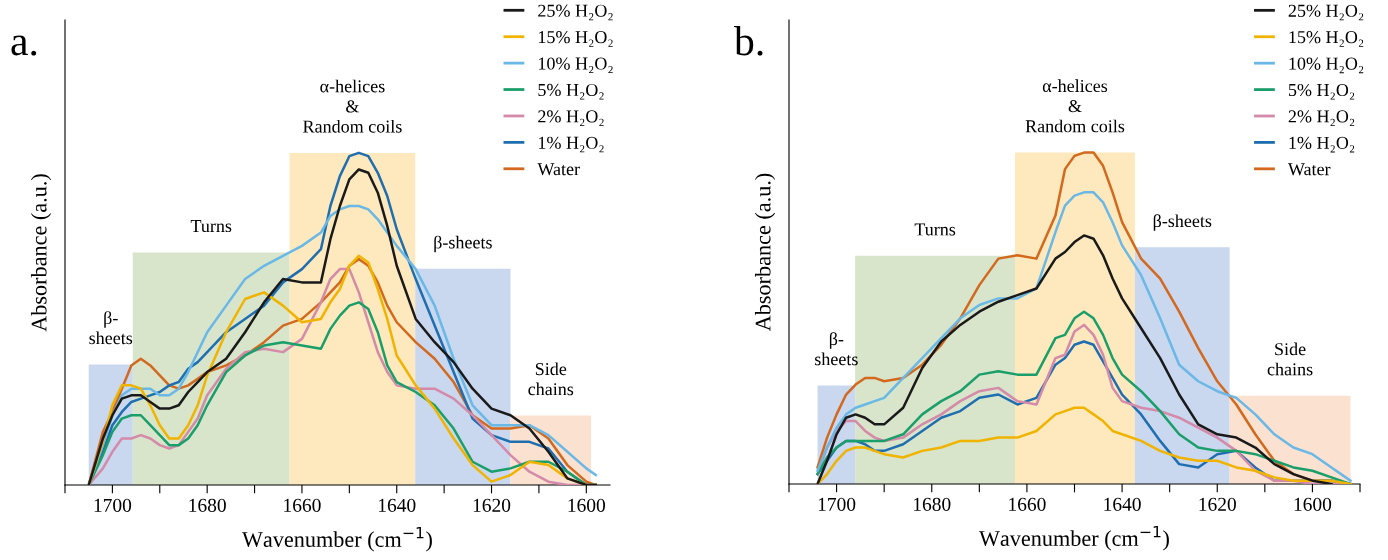 This screenshot has width=1388, height=560. I want to click on chart-title: a., so click(24, 45).